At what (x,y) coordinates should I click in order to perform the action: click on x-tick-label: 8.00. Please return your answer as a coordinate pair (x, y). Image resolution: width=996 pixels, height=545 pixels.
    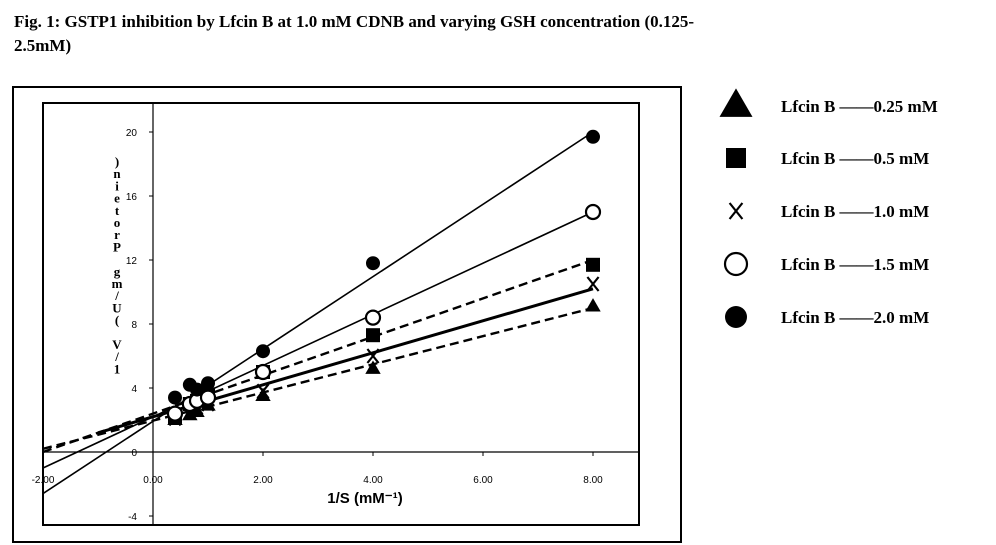
    Looking at the image, I should click on (593, 480).